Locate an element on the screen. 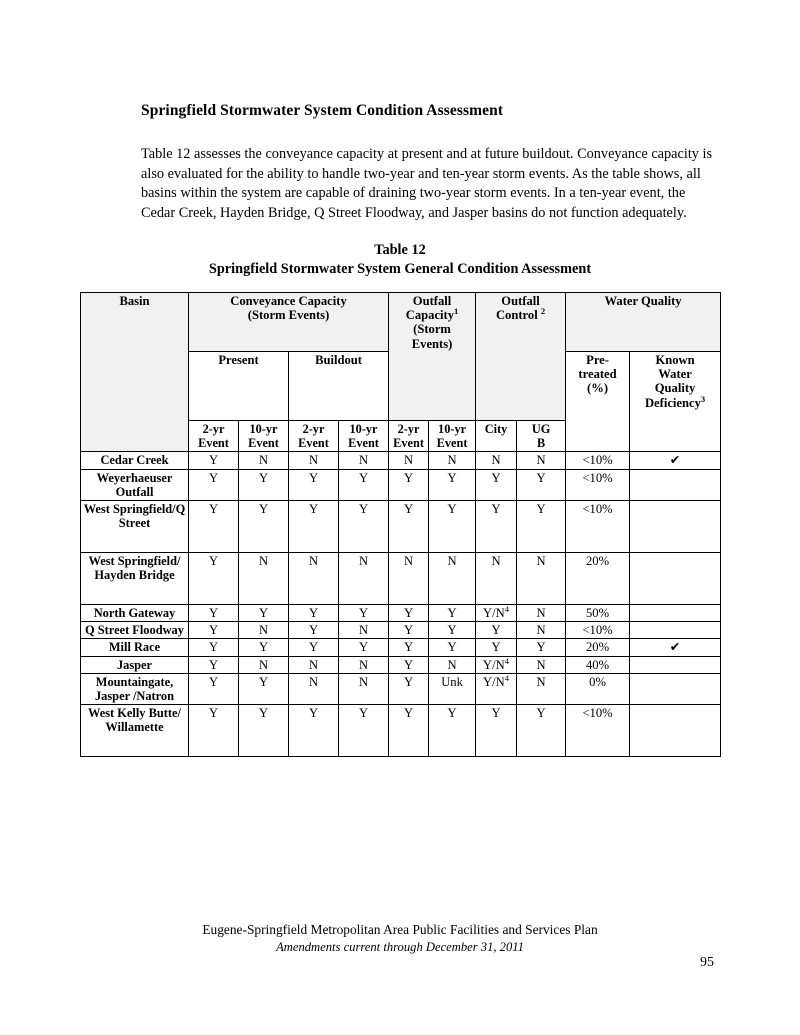 Image resolution: width=800 pixels, height=1035 pixels. table-row: Jasper Y N N N Y N Y/N4 N 40% is located at coordinates (401, 664).